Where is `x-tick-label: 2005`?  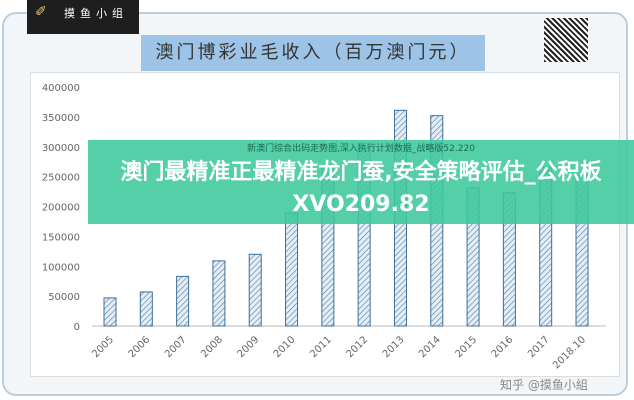 x-tick-label: 2005 is located at coordinates (103, 347).